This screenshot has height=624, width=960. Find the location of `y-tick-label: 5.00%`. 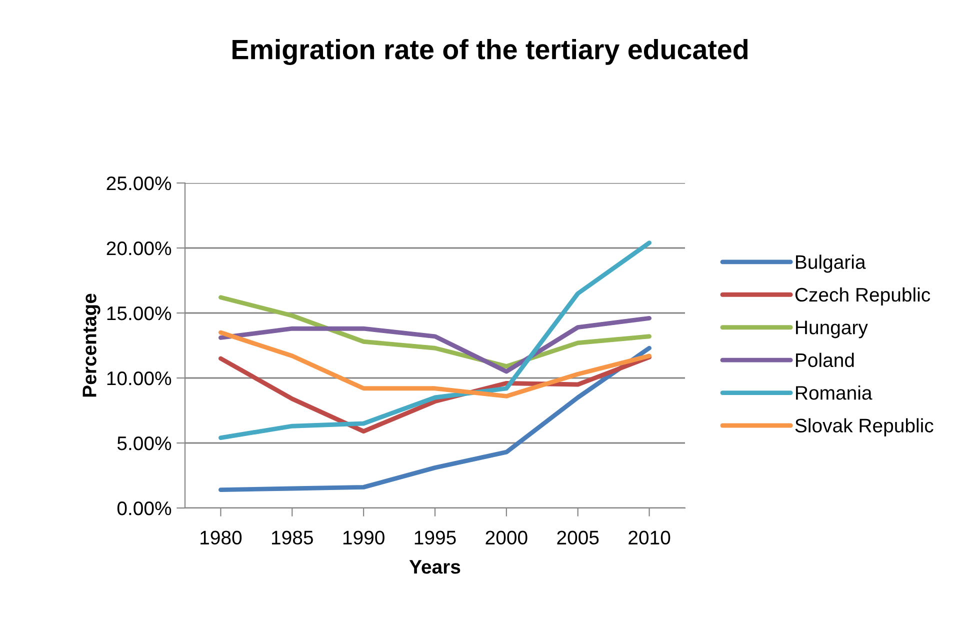

y-tick-label: 5.00% is located at coordinates (144, 443).